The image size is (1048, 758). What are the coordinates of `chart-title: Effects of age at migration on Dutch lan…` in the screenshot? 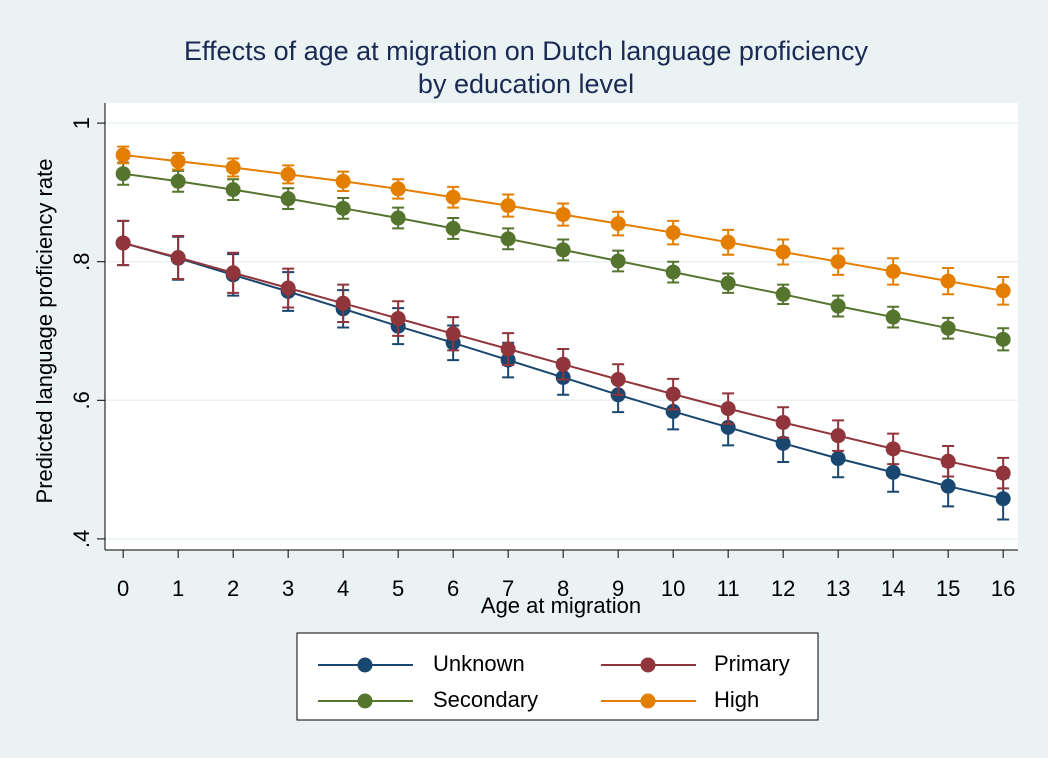 It's located at (526, 51).